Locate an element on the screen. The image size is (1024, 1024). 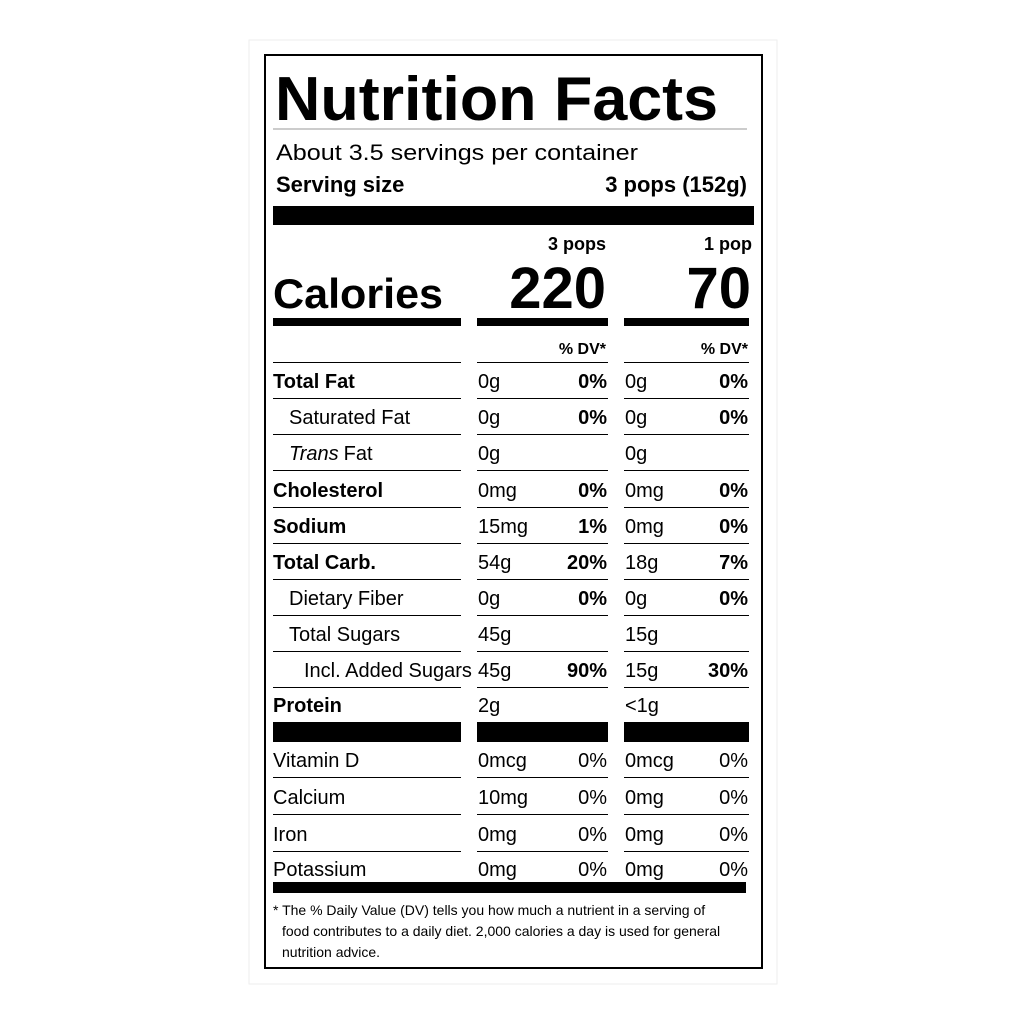
nutrient-name: Total Sugars is located at coordinates (344, 635).